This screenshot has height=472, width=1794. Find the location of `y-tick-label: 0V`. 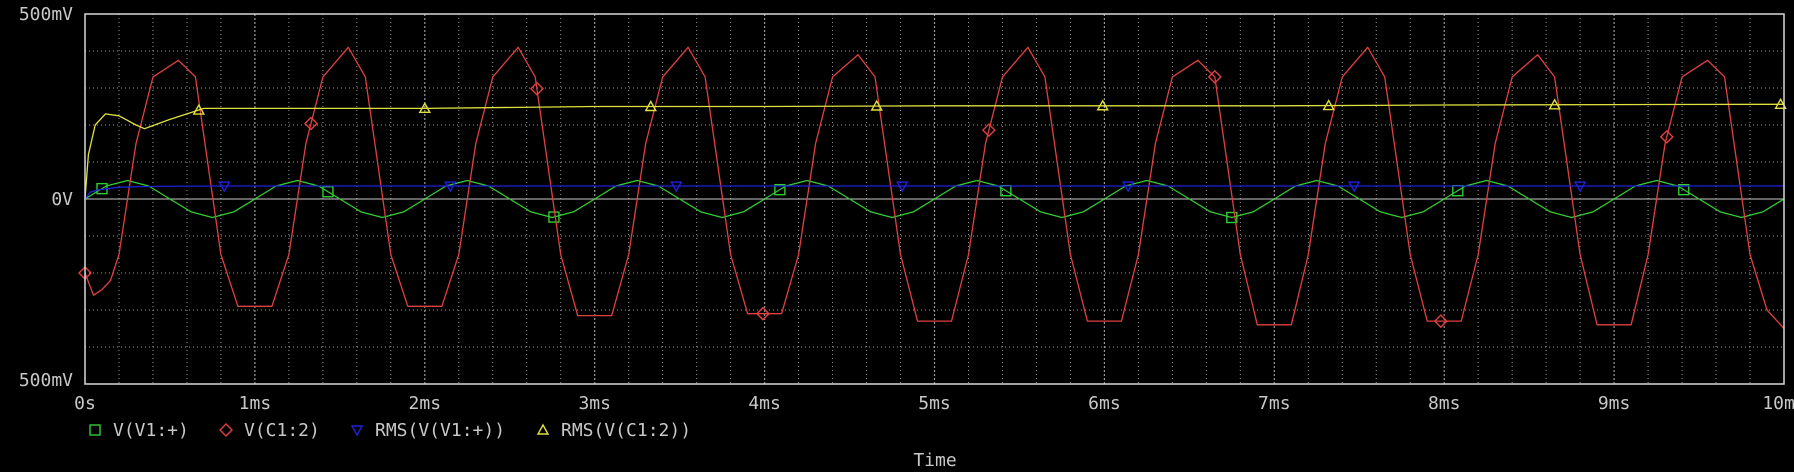

y-tick-label: 0V is located at coordinates (62, 199).